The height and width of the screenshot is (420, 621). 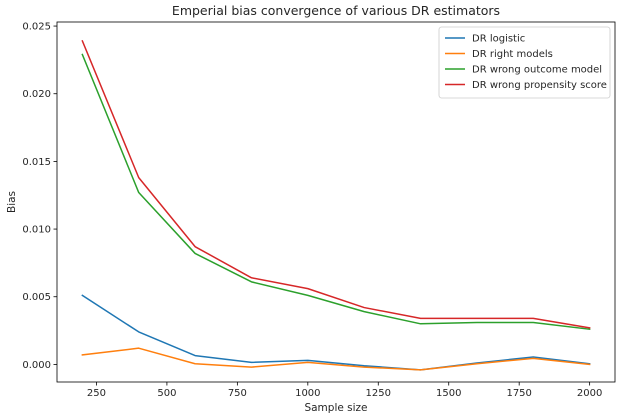 I want to click on legend-box, so click(x=524, y=62).